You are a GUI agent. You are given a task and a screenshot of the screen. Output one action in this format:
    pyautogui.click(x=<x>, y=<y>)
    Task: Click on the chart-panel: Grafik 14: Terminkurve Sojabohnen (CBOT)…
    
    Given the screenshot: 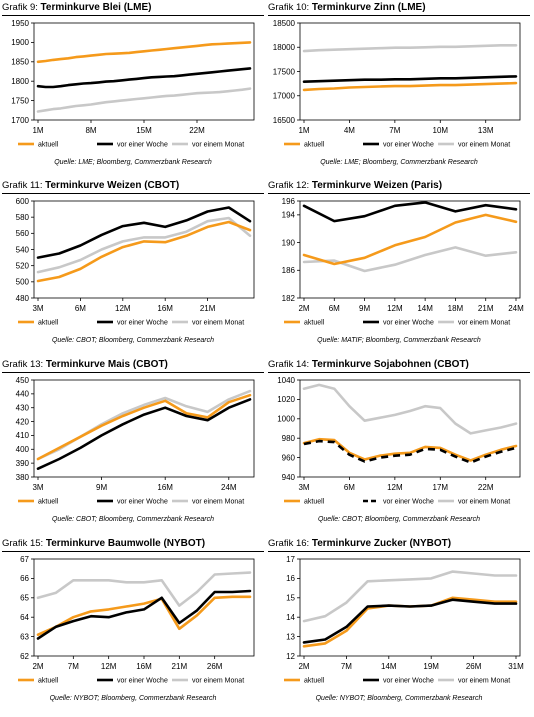 What is the action you would take?
    pyautogui.click(x=399, y=448)
    